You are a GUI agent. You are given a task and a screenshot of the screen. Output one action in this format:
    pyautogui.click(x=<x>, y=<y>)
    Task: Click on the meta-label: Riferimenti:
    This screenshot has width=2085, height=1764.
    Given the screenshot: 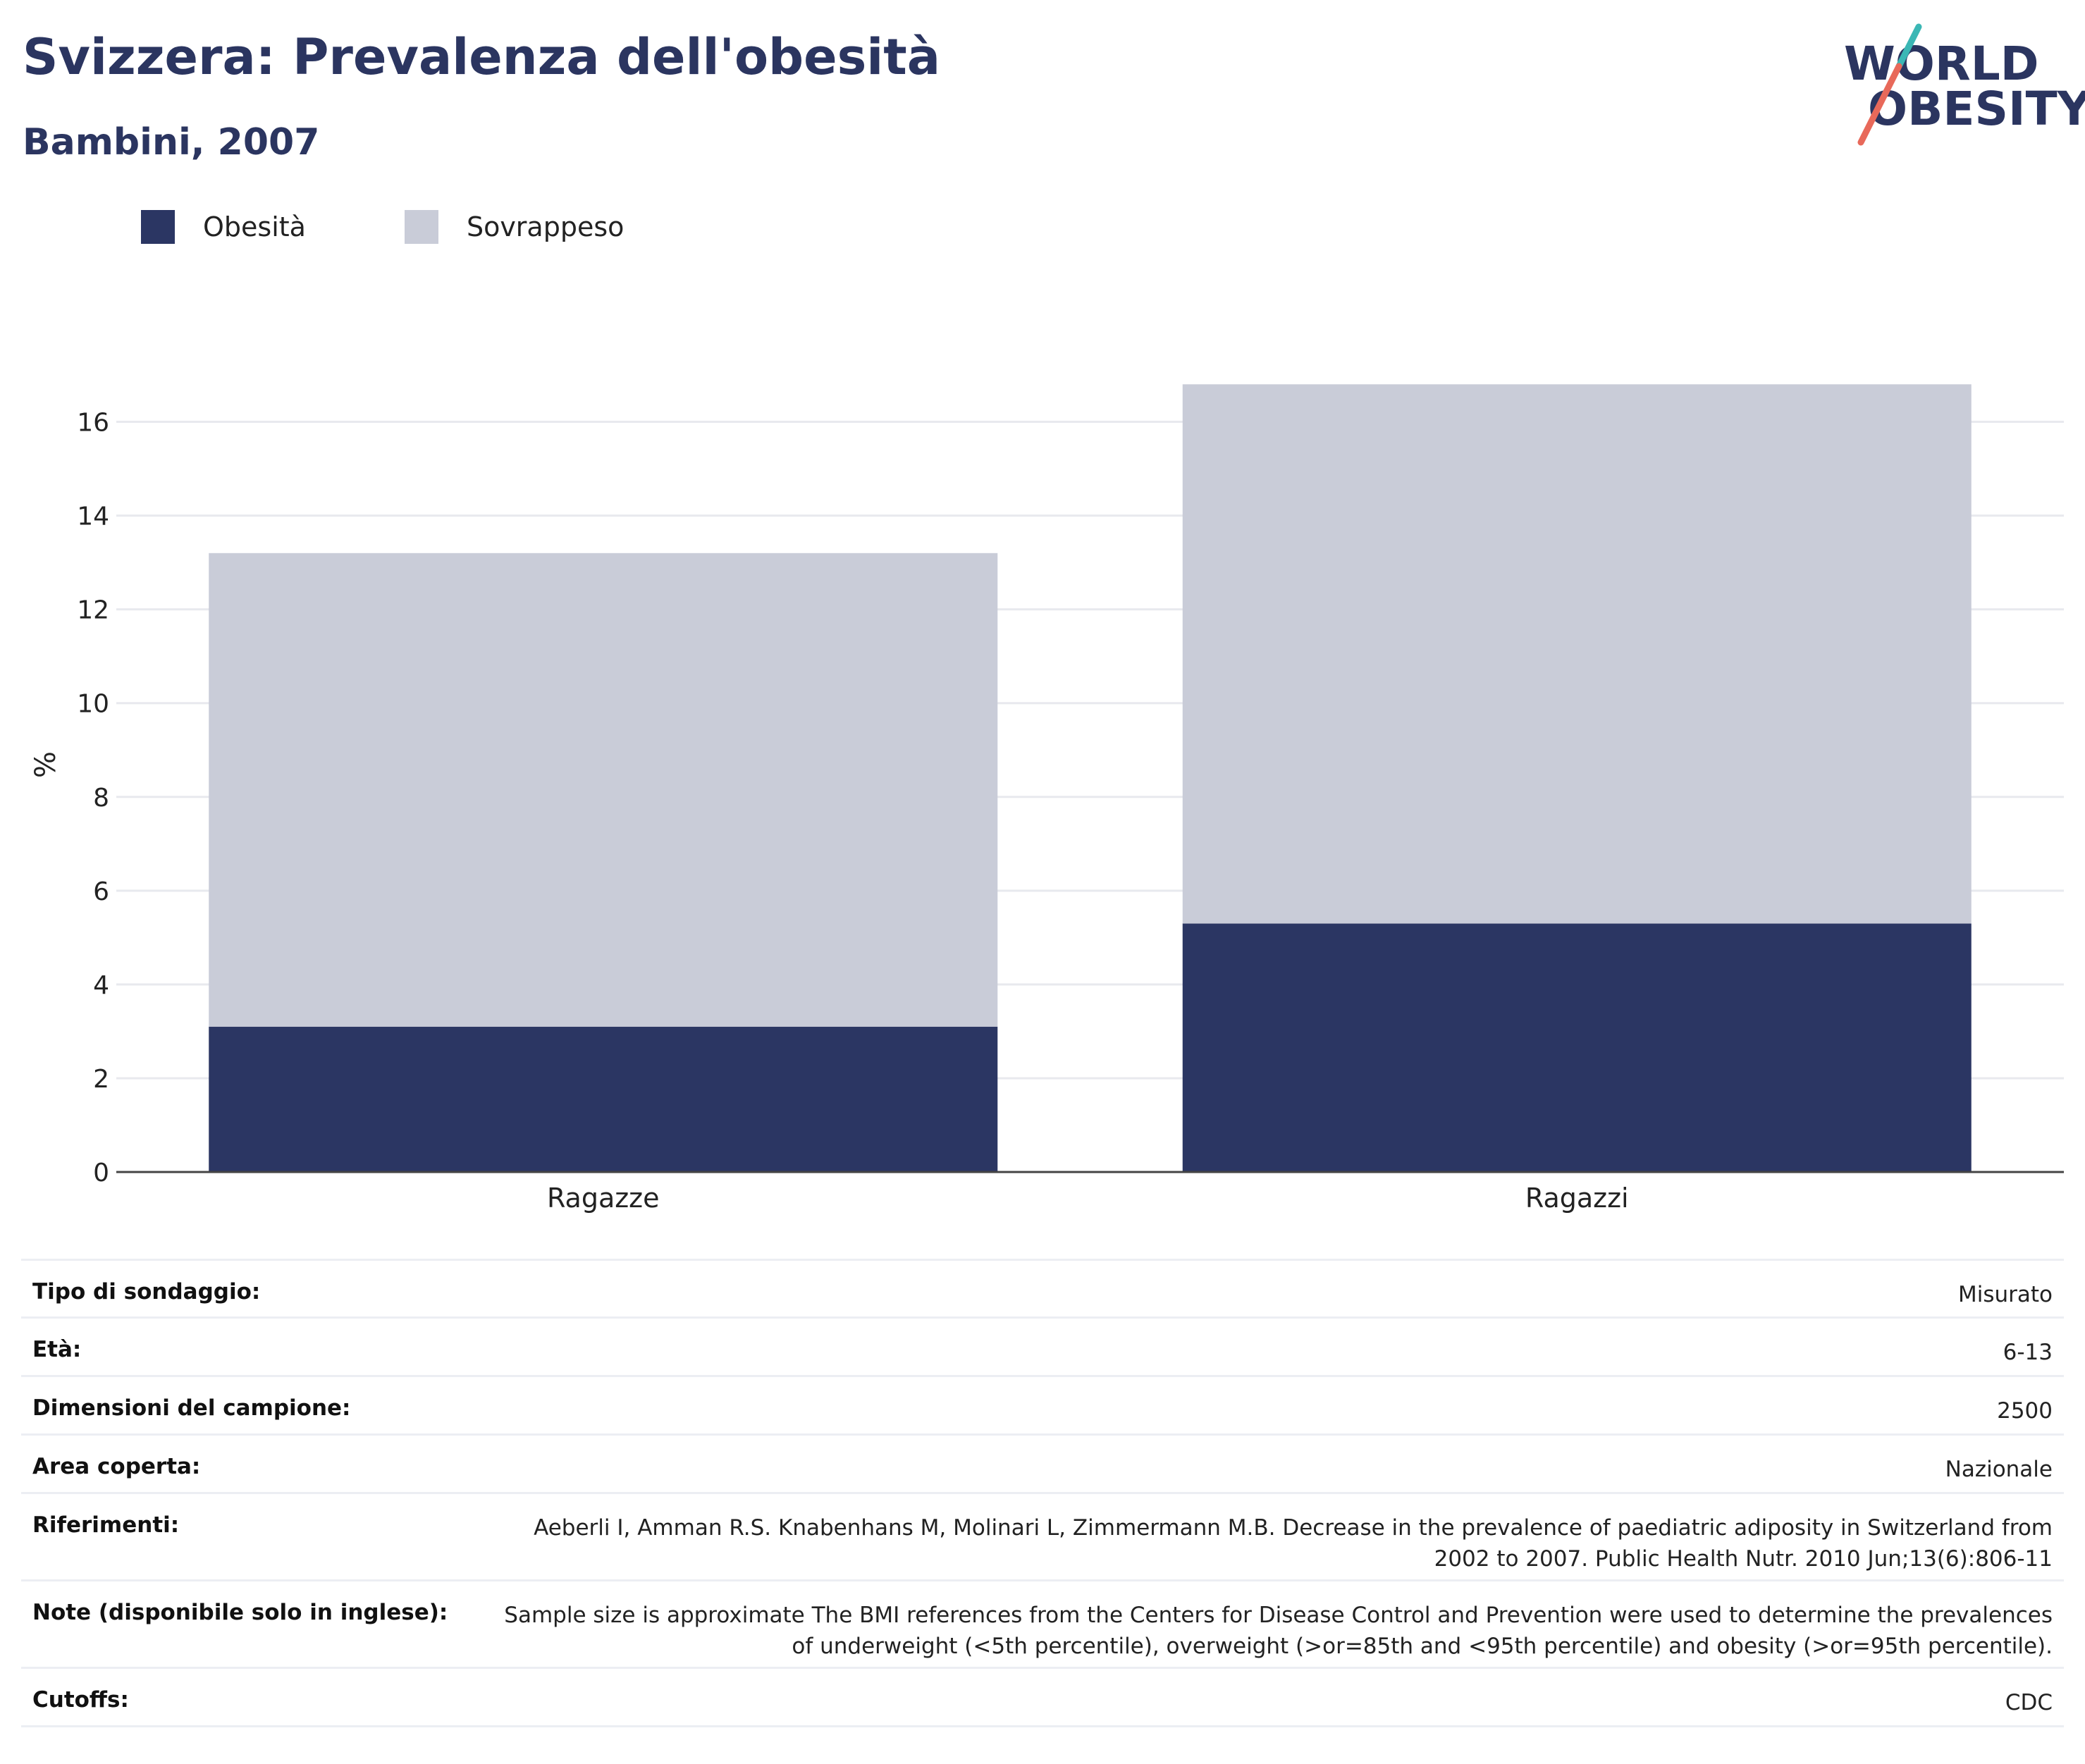 What is the action you would take?
    pyautogui.click(x=106, y=1525)
    